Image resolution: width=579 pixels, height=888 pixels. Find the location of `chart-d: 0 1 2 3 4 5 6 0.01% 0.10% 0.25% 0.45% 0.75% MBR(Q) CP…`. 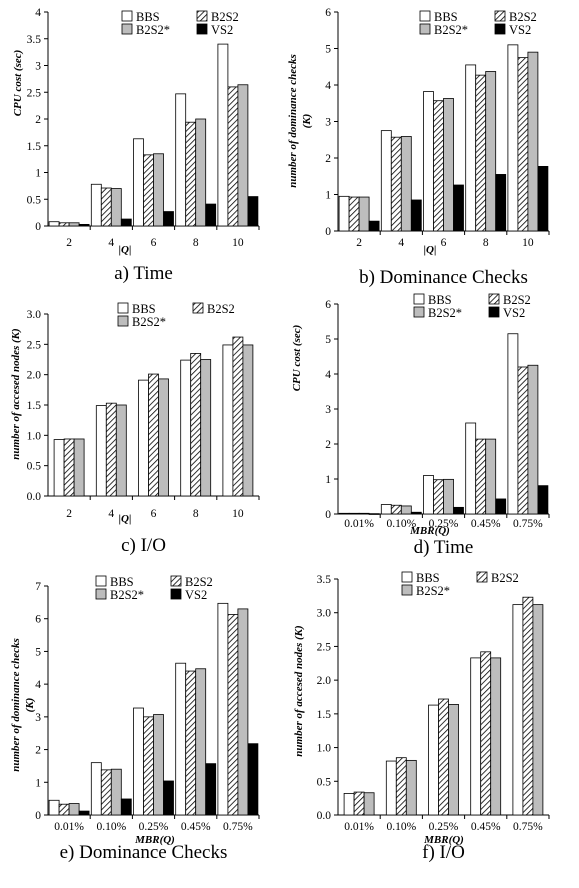

chart-d: 0 1 2 3 4 5 6 0.01% 0.10% 0.25% 0.45% 0.75% MBR(Q) CP… is located at coordinates (420, 425).